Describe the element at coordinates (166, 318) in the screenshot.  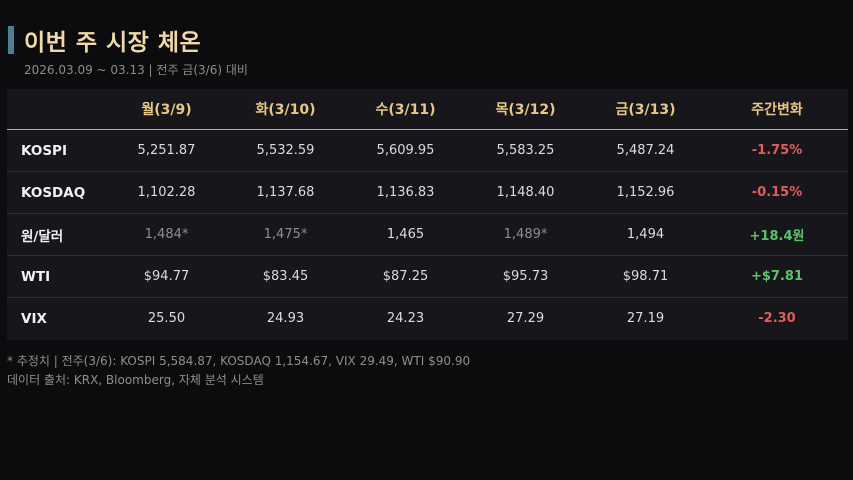
I see `table-cell: 25.50` at that location.